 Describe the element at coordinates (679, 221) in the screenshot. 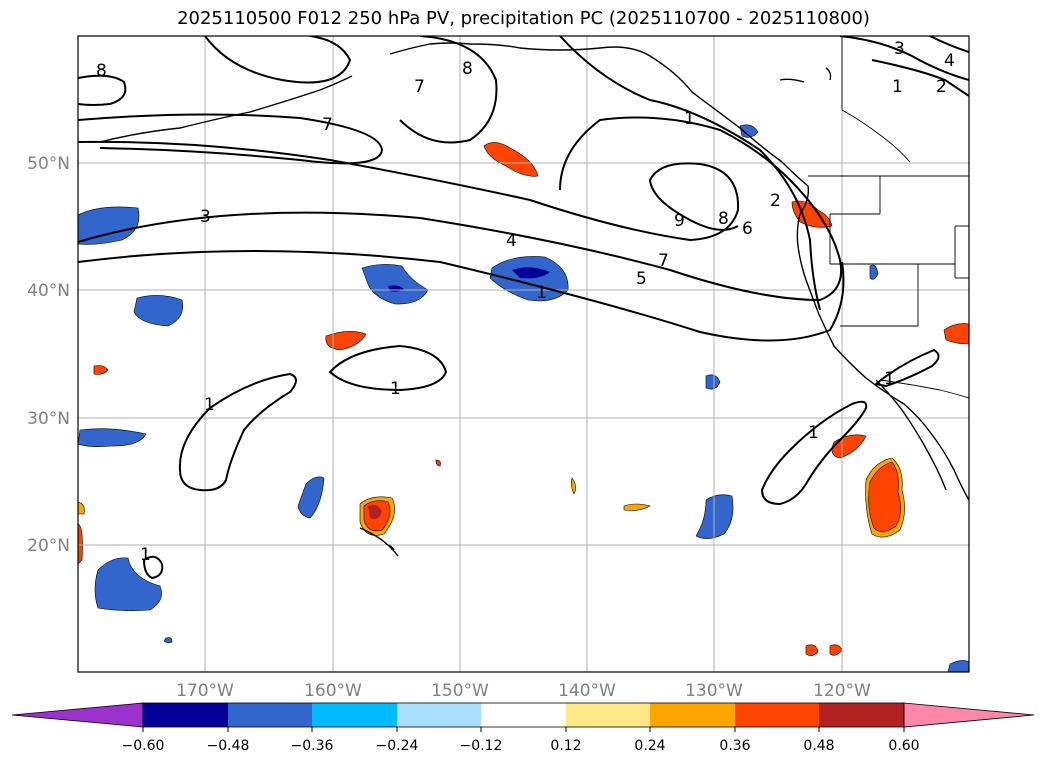

I see `contour-label: 9` at that location.